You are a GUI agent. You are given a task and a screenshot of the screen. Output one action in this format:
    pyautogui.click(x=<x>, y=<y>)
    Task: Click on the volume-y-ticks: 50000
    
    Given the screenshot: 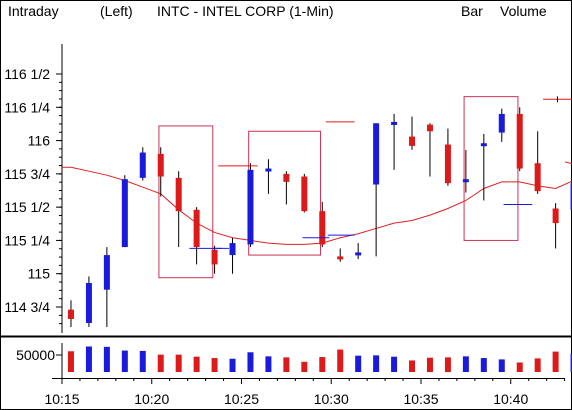 What is the action you would take?
    pyautogui.click(x=39, y=355)
    